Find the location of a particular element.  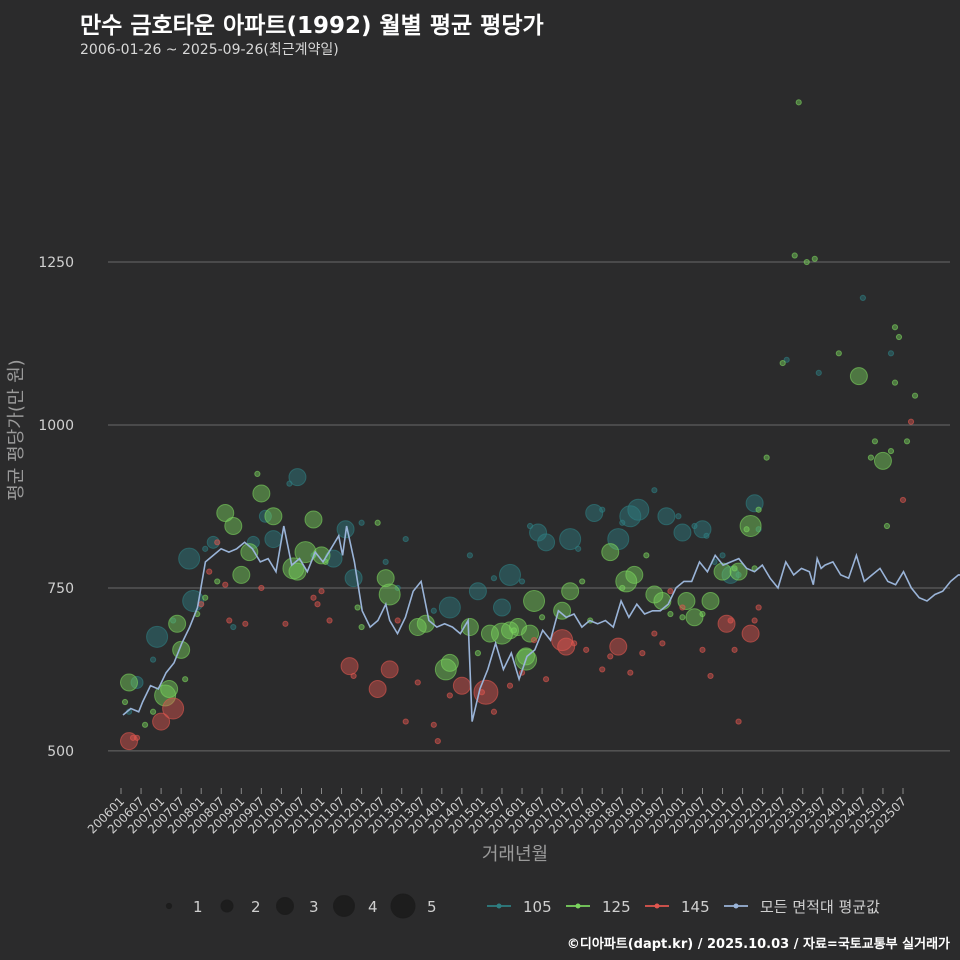

size-legend-label: 5 is located at coordinates (432, 907).